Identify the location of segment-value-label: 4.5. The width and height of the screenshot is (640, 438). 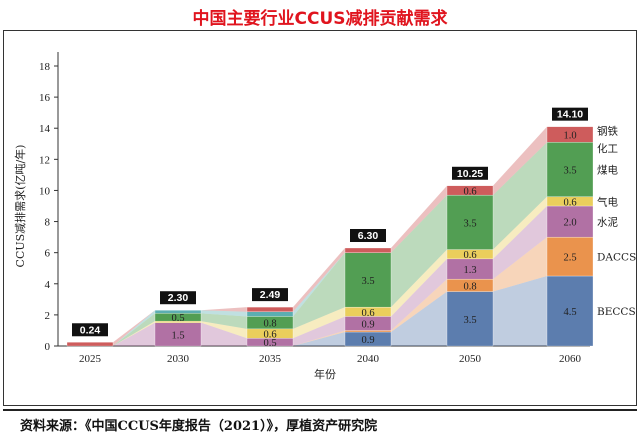
(569, 312).